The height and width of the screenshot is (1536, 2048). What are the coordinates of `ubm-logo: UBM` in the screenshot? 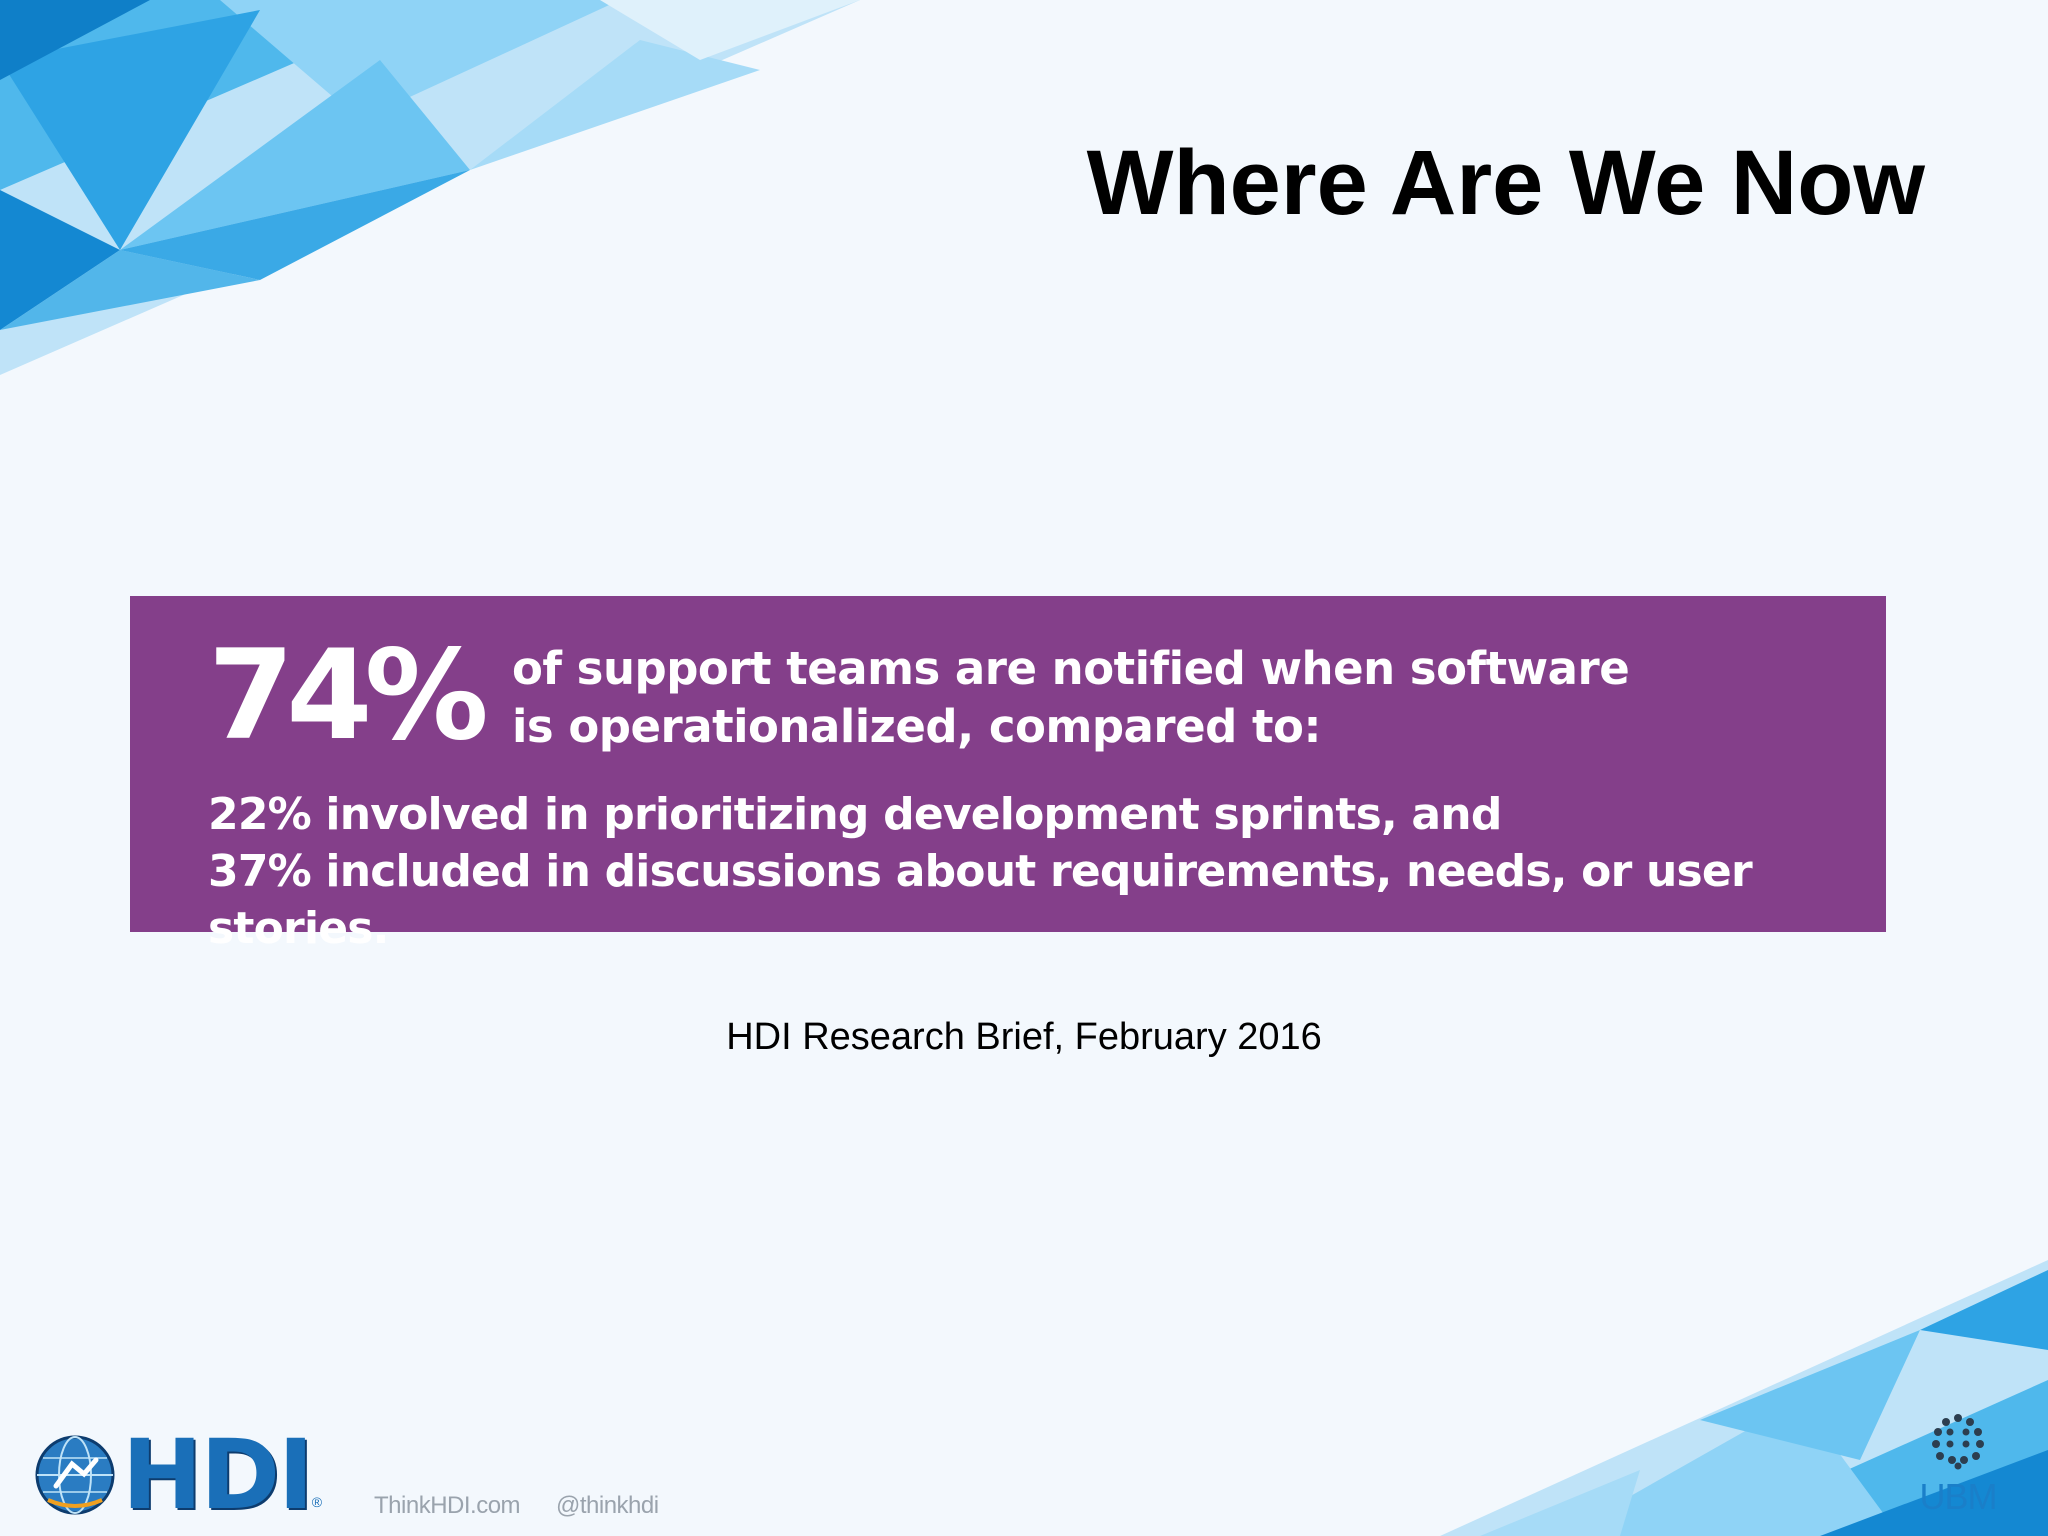 It's located at (1958, 1463).